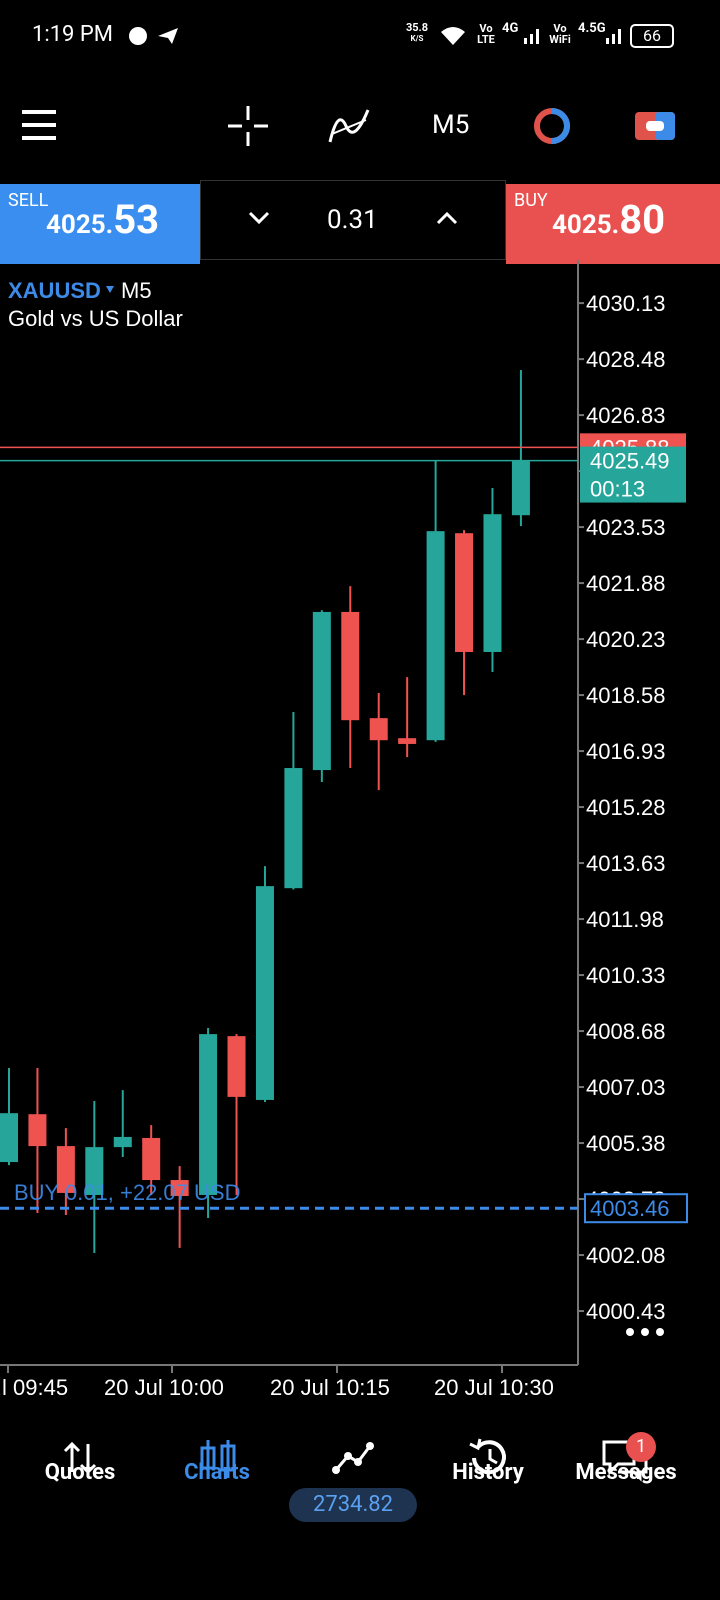  Describe the element at coordinates (127, 1192) in the screenshot. I see `position-label: BUY 0.01, +22.07 USD` at that location.